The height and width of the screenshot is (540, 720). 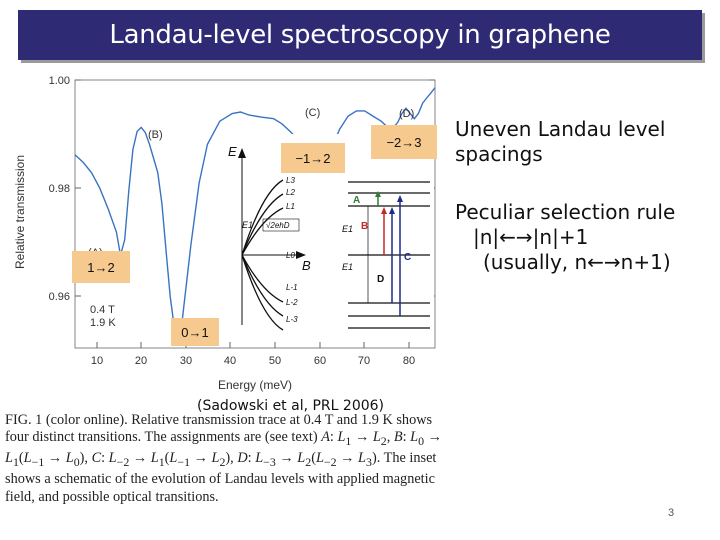 I want to click on bullet2-line2: |n|←→|n|+1, so click(x=531, y=237).